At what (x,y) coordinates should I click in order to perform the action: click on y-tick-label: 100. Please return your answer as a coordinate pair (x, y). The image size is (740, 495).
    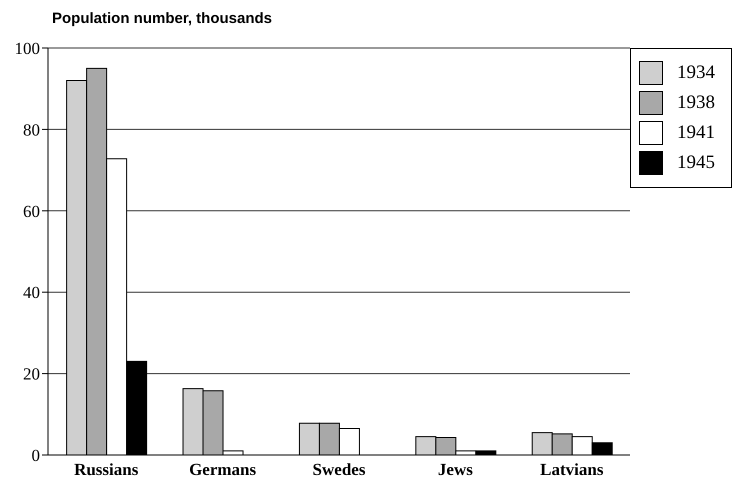
    Looking at the image, I should click on (27, 48).